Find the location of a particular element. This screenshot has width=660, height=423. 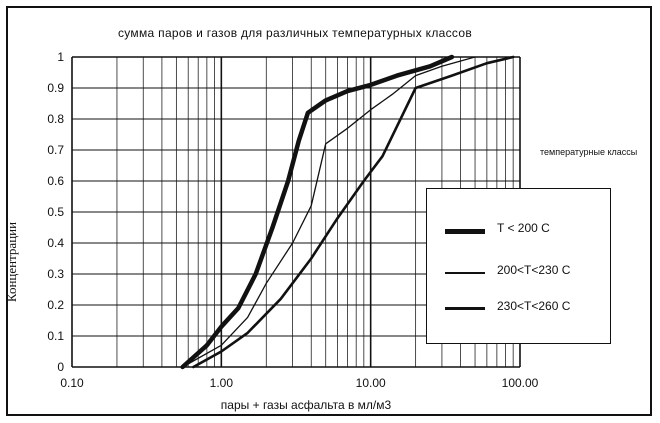

legend-item-series-1: T < 200 C is located at coordinates (518, 230).